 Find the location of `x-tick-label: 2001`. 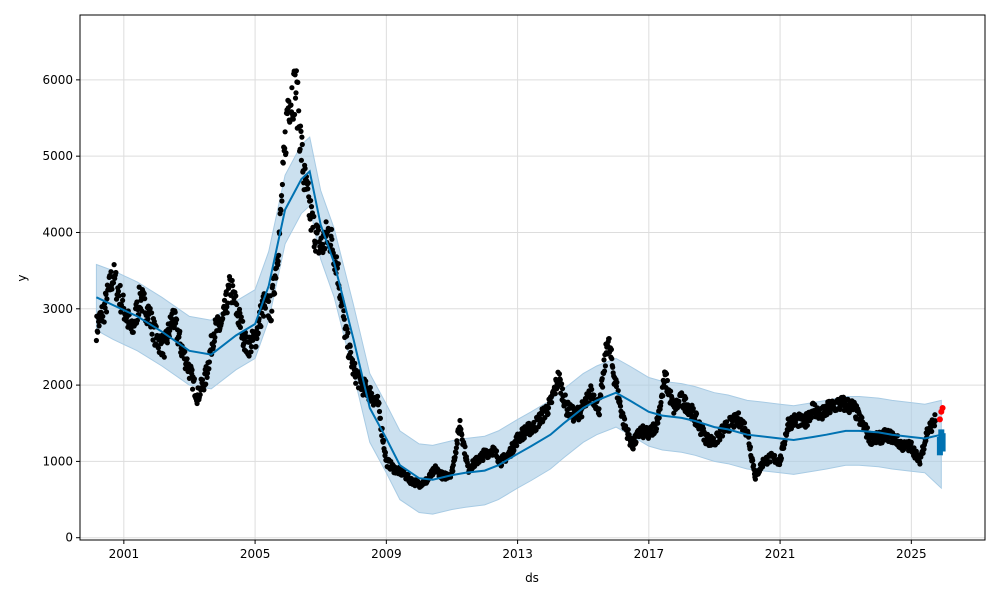

x-tick-label: 2001 is located at coordinates (124, 554).